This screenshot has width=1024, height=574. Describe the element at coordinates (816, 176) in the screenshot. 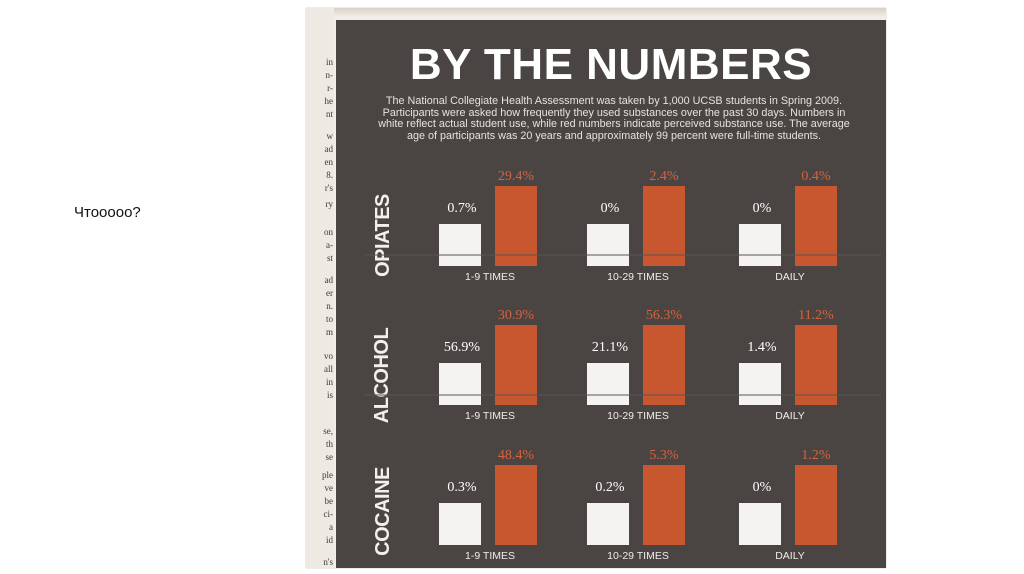

I see `label-perceived-value: 0.4%` at that location.